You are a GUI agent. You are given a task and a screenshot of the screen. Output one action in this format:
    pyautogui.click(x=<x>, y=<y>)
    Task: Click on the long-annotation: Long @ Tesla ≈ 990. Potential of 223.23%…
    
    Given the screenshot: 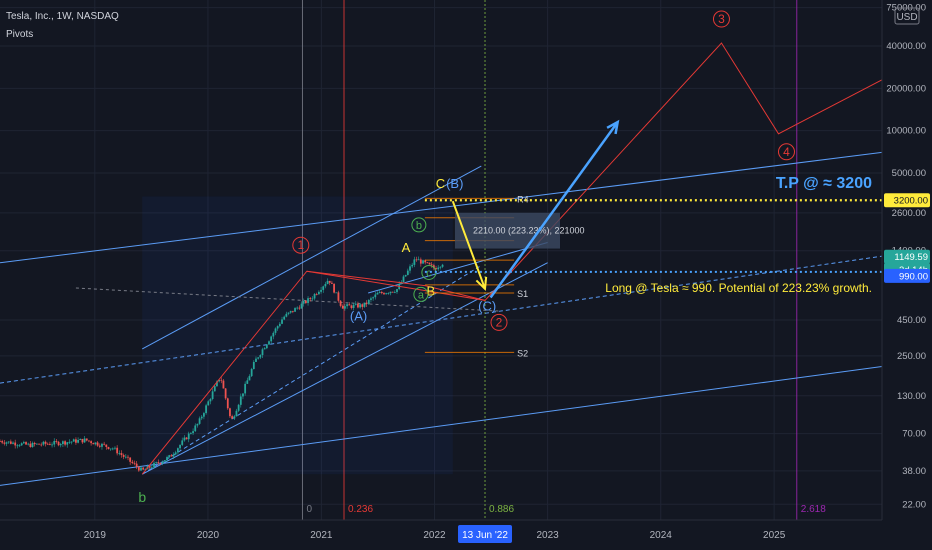 What is the action you would take?
    pyautogui.click(x=738, y=288)
    